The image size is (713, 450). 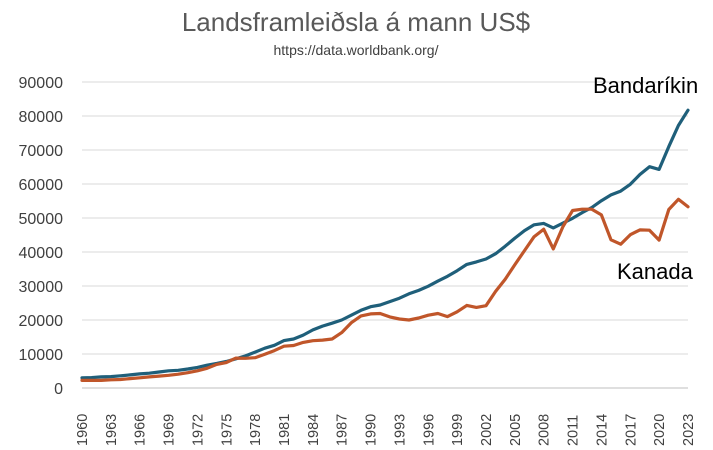 I want to click on y-tick-label: 30000, so click(x=41, y=287).